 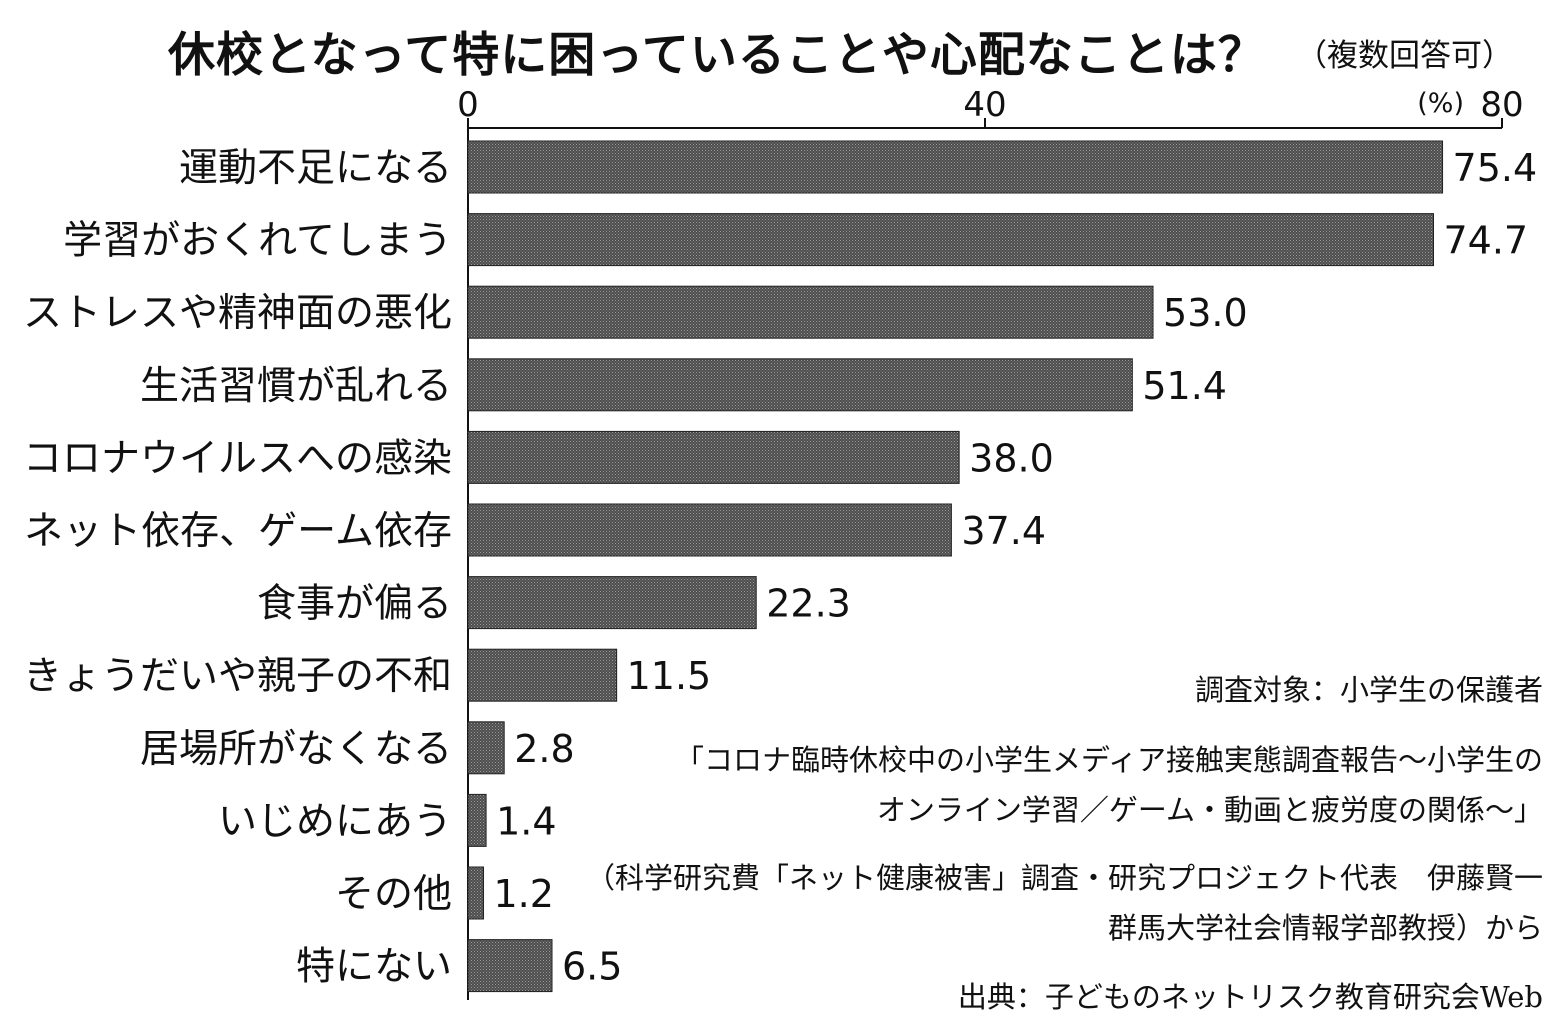 I want to click on value-label: 53.0, so click(x=1205, y=313).